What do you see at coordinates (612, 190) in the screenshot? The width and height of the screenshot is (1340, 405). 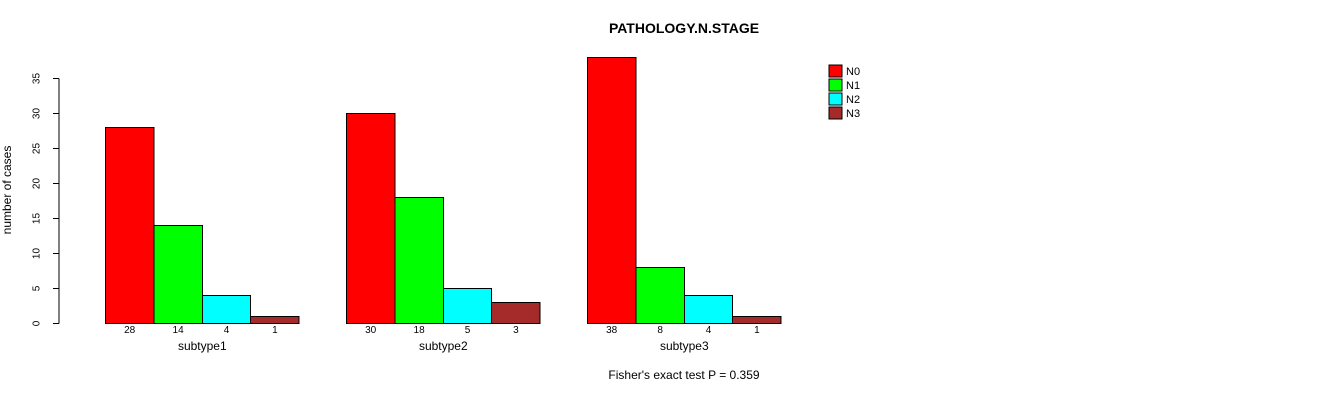 I see `bar-N0-subtype3` at bounding box center [612, 190].